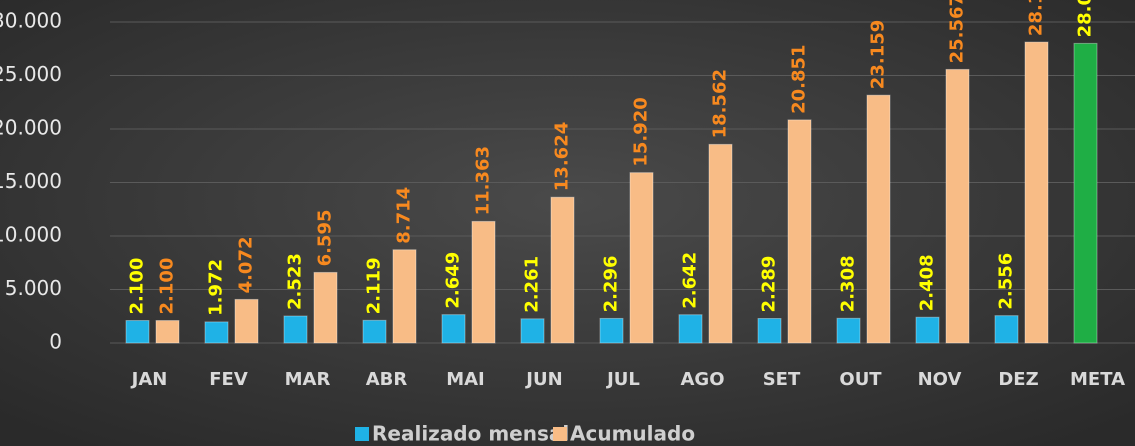 The height and width of the screenshot is (446, 1135). I want to click on value-label: 2.408, so click(927, 282).